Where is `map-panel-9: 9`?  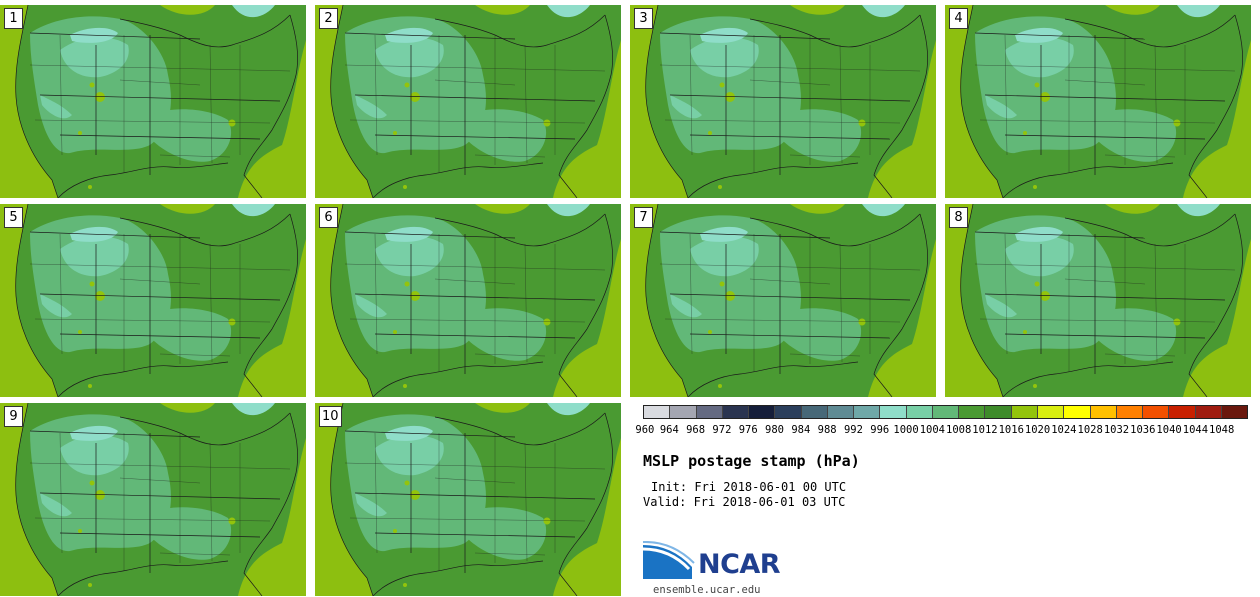
map-panel-9: 9 is located at coordinates (153, 499).